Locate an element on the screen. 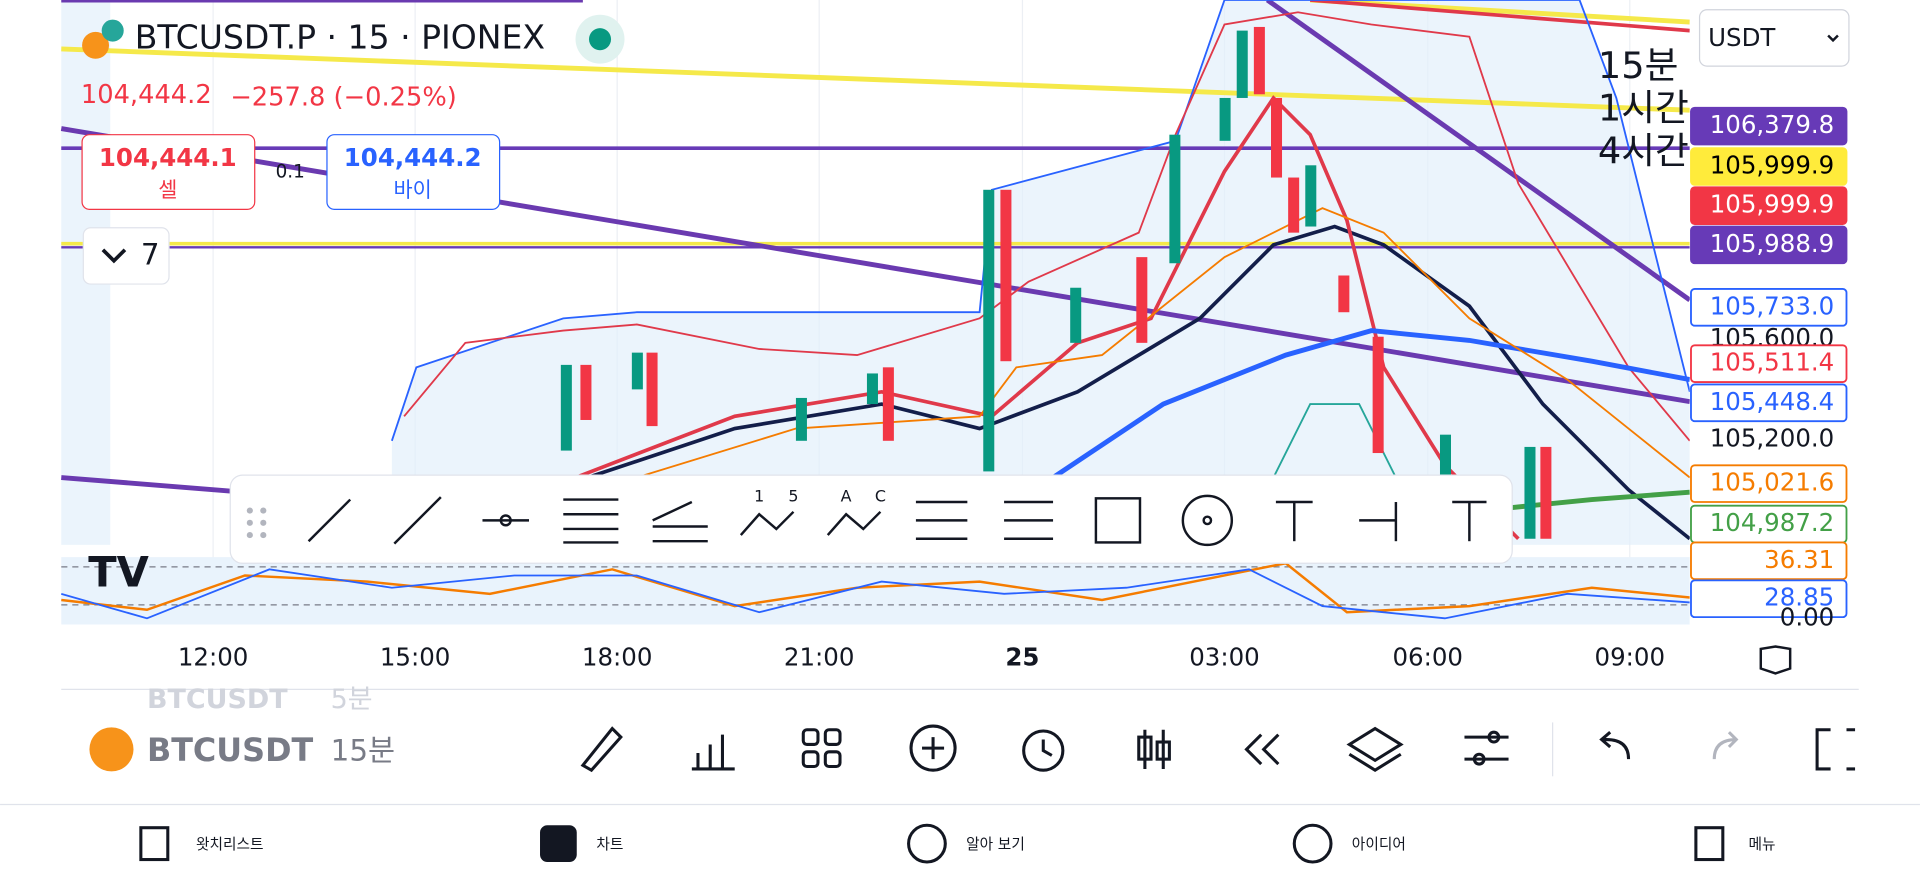 The height and width of the screenshot is (890, 1920). tool-letter: C is located at coordinates (880, 496).